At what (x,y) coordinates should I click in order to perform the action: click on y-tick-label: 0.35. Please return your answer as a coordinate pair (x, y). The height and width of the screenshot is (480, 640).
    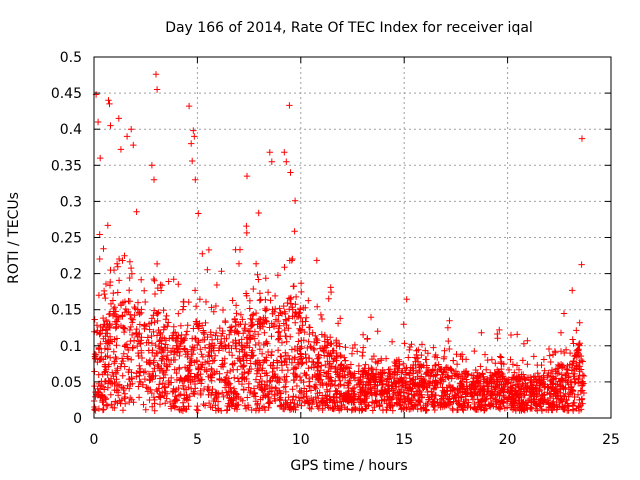
    Looking at the image, I should click on (66, 166).